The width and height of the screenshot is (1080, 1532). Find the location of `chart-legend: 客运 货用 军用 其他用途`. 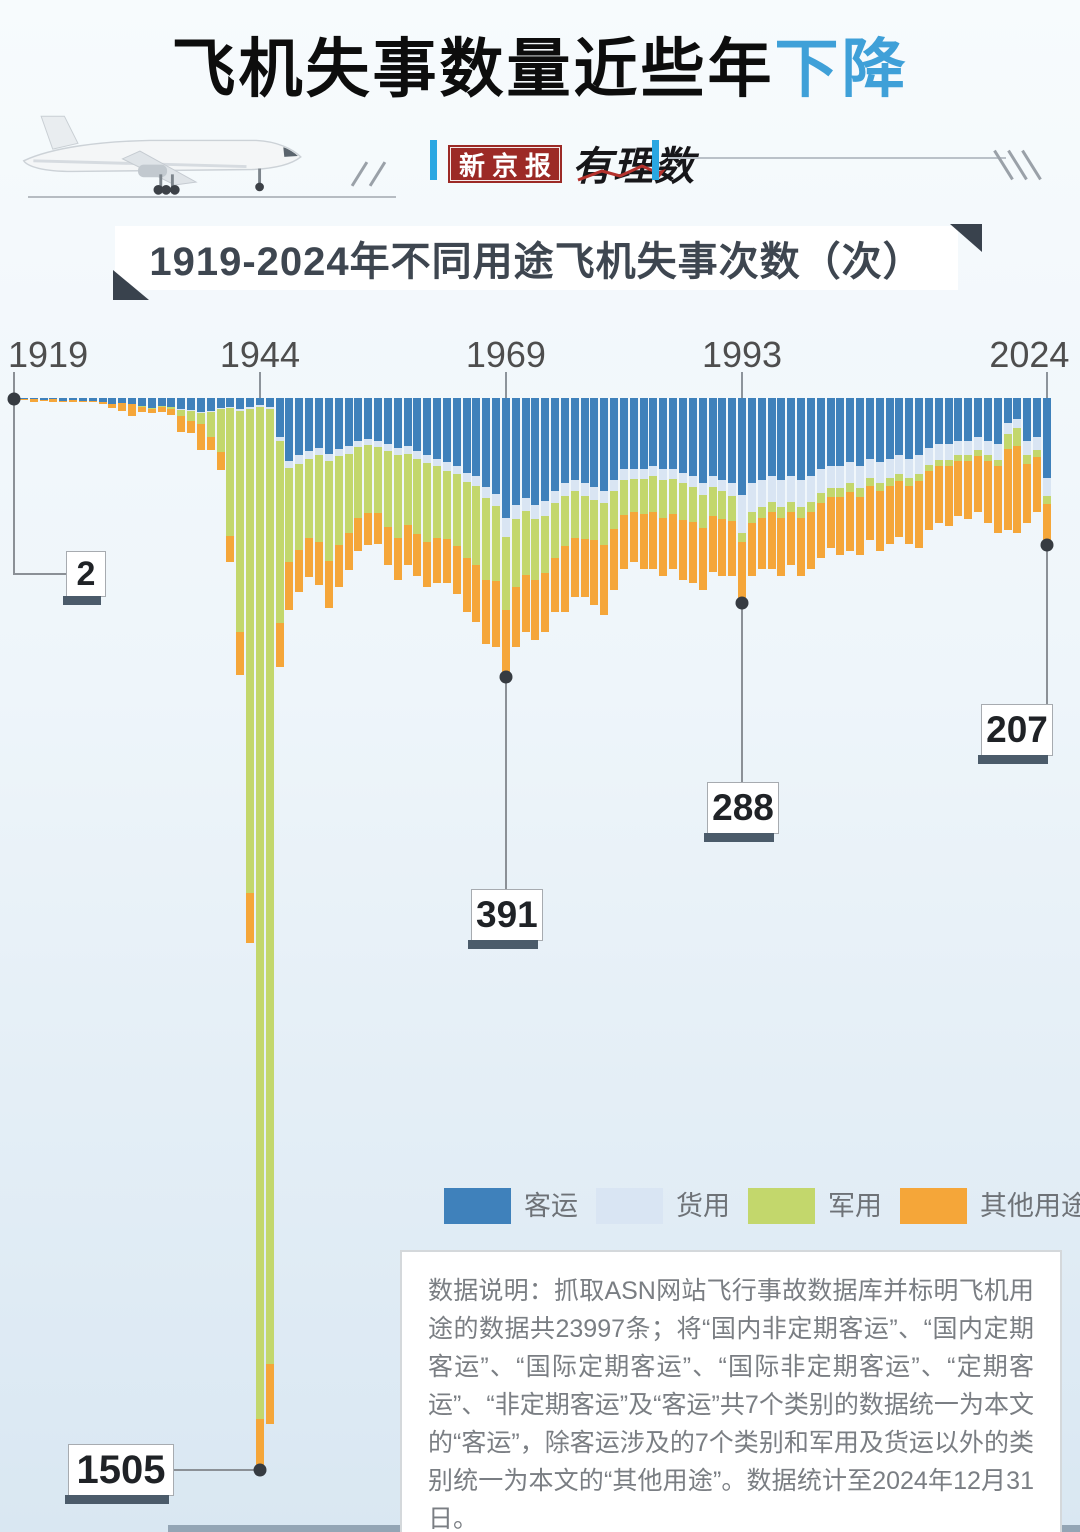

chart-legend: 客运 货用 军用 其他用途 is located at coordinates (762, 1206).